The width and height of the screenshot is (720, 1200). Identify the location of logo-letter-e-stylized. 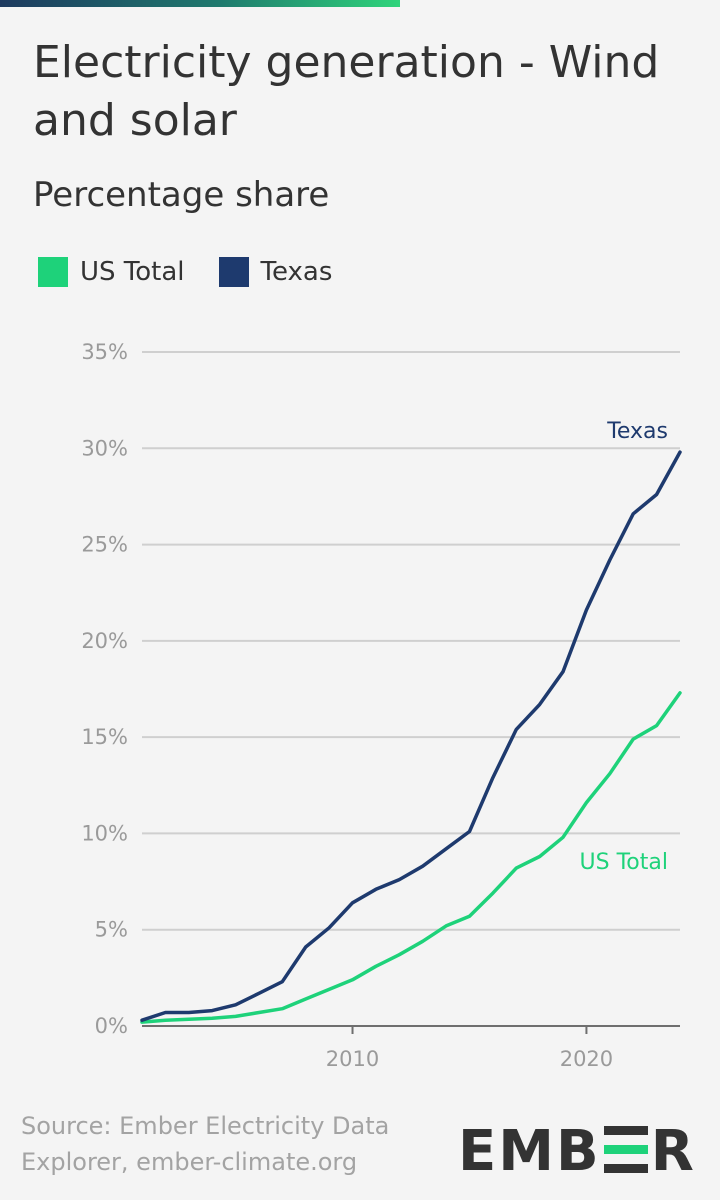
(625, 1150).